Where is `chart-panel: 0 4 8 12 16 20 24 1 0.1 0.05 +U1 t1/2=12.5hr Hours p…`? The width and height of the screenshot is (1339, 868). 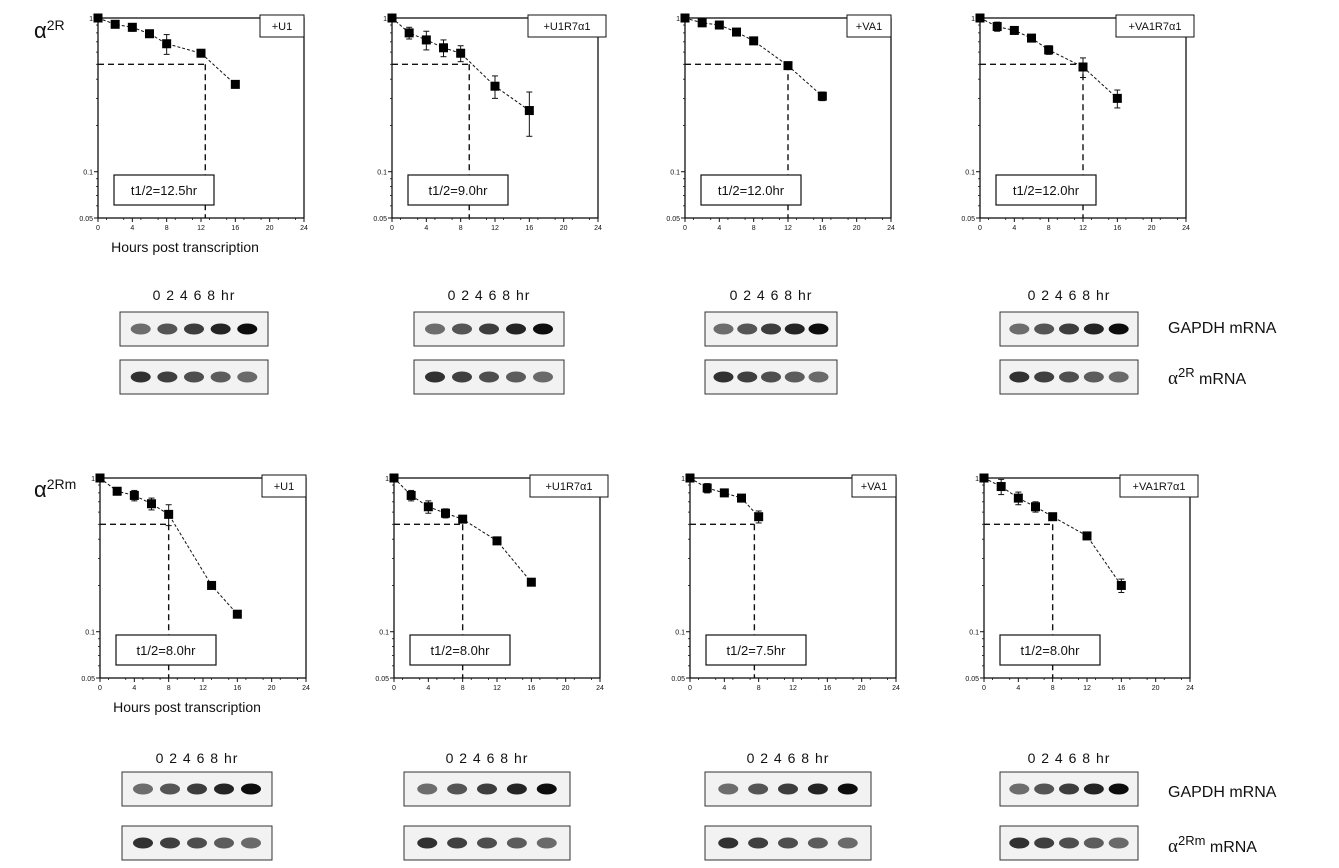
chart-panel: 0 4 8 12 16 20 24 1 0.1 0.05 +U1 t1/2=12.5hr Hours p… is located at coordinates (193, 204).